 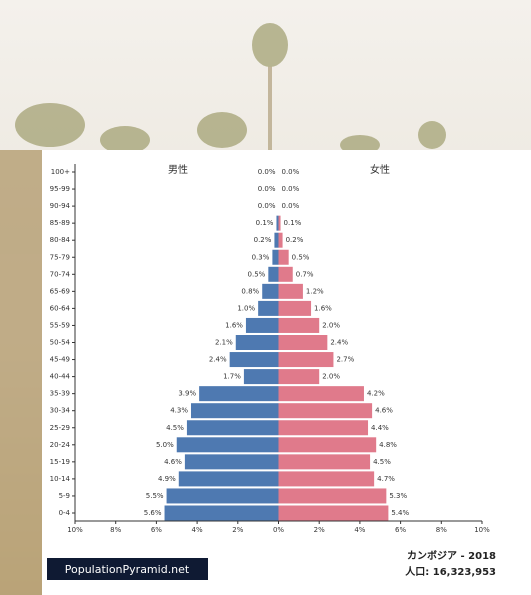 What do you see at coordinates (261, 257) in the screenshot?
I see `value-label: 0.3%` at bounding box center [261, 257].